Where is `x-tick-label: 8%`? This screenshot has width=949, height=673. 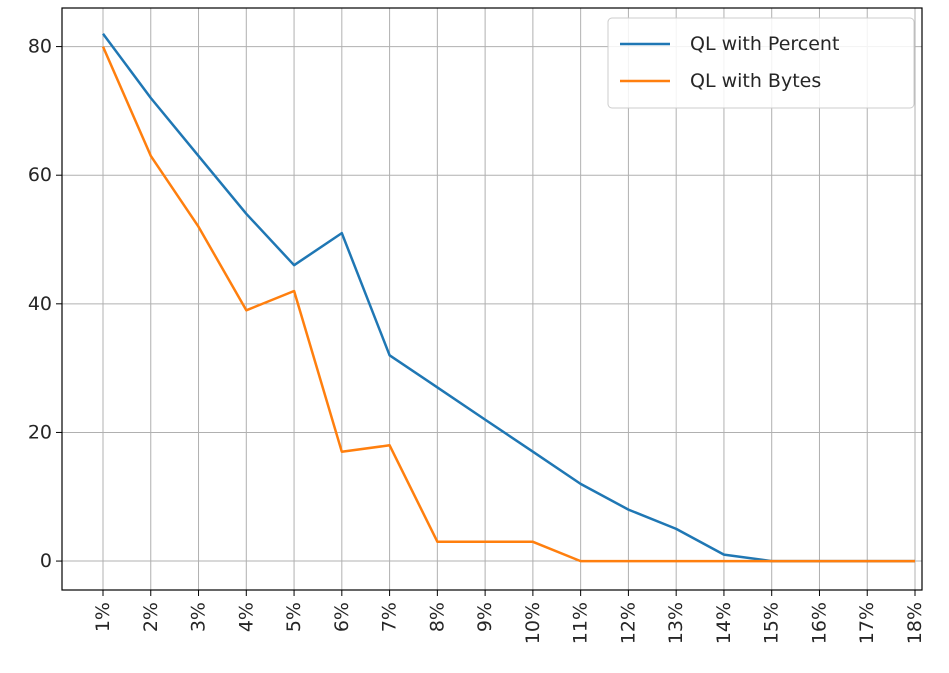
x-tick-label: 8% is located at coordinates (437, 617).